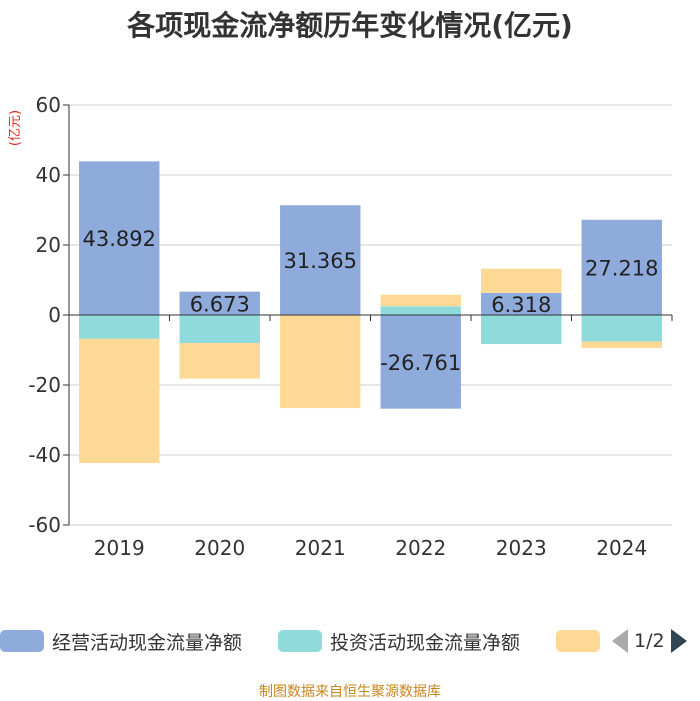 The width and height of the screenshot is (700, 701). I want to click on data-label-2023: 6.318, so click(521, 305).